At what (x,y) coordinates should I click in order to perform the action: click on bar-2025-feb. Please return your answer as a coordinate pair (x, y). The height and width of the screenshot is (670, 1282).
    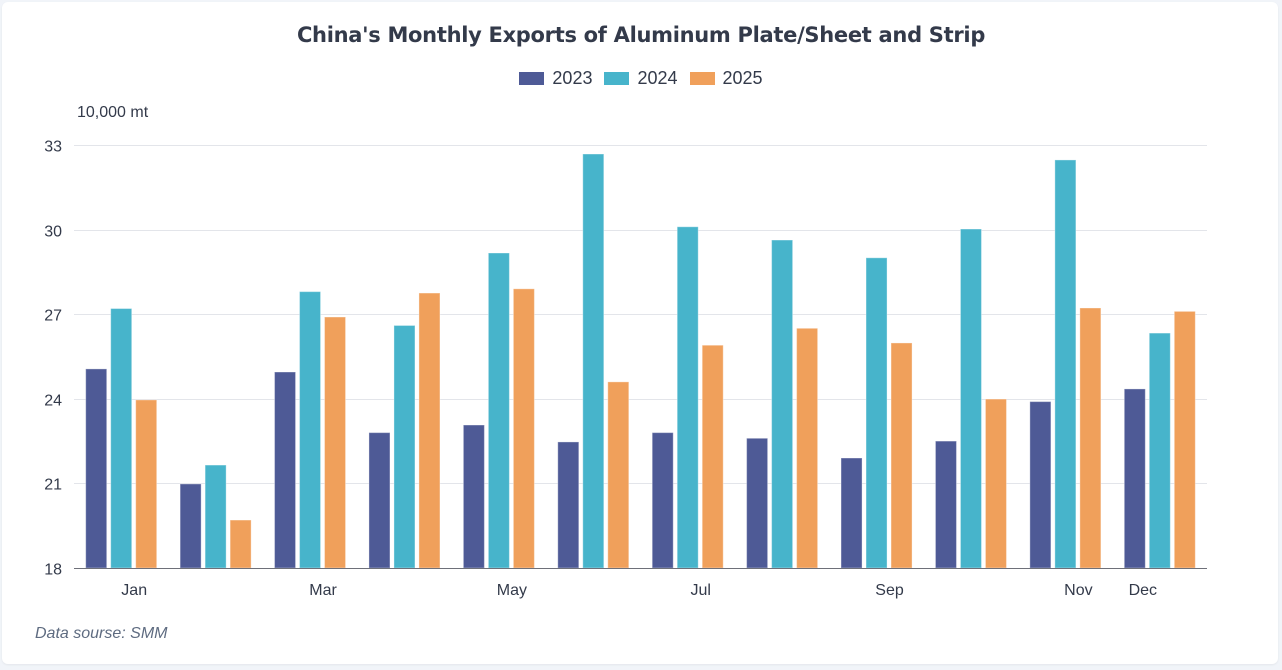
    Looking at the image, I should click on (240, 544).